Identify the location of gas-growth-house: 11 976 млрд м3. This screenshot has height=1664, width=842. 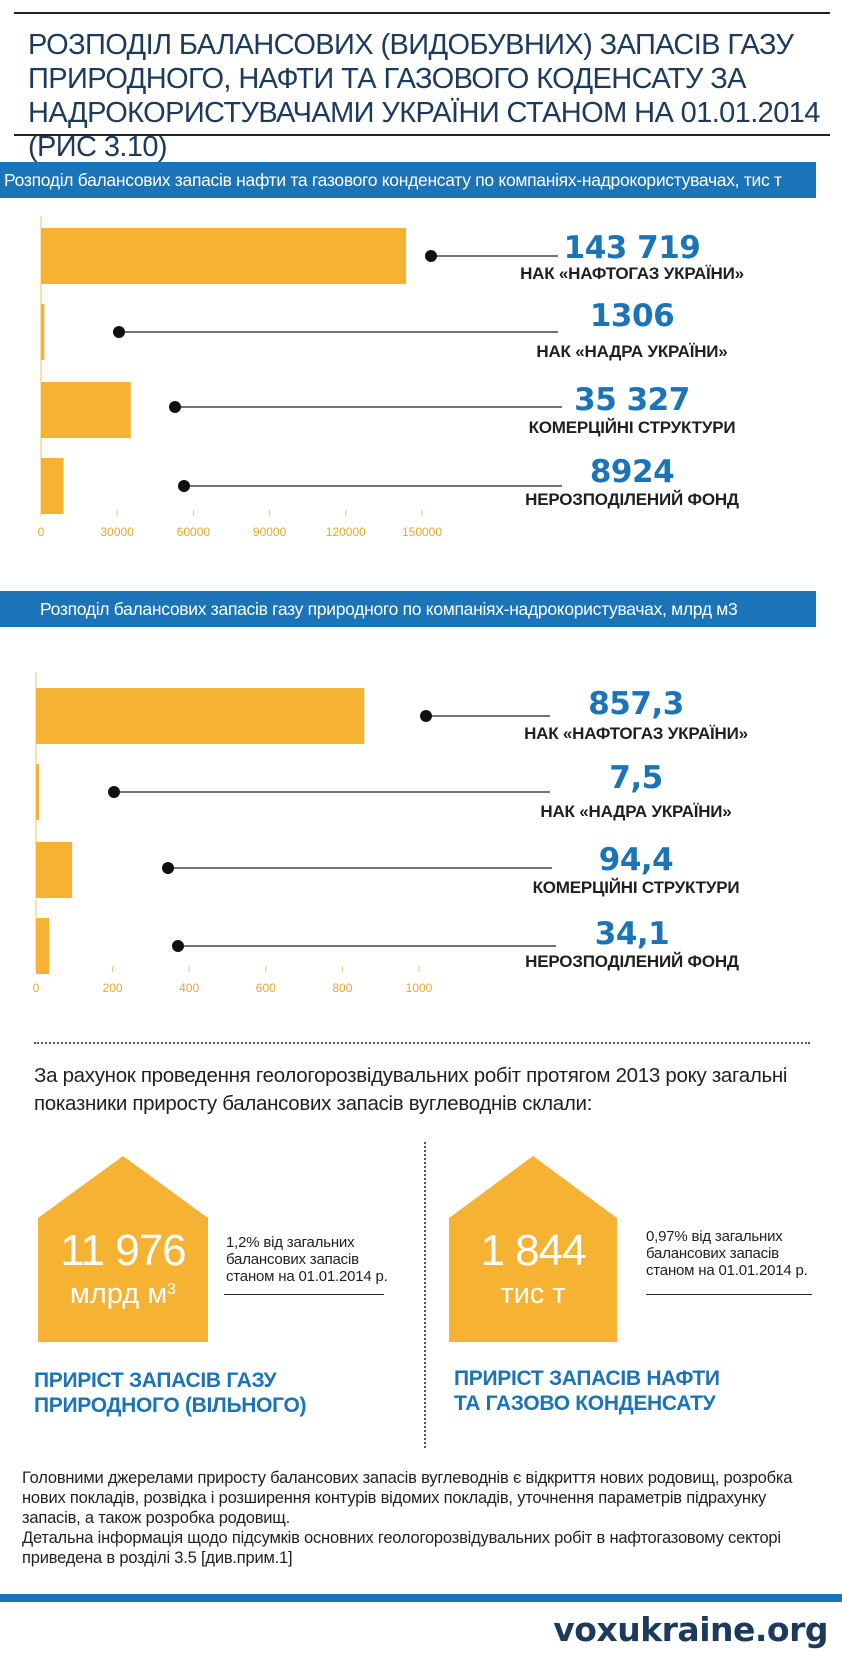
(123, 1249).